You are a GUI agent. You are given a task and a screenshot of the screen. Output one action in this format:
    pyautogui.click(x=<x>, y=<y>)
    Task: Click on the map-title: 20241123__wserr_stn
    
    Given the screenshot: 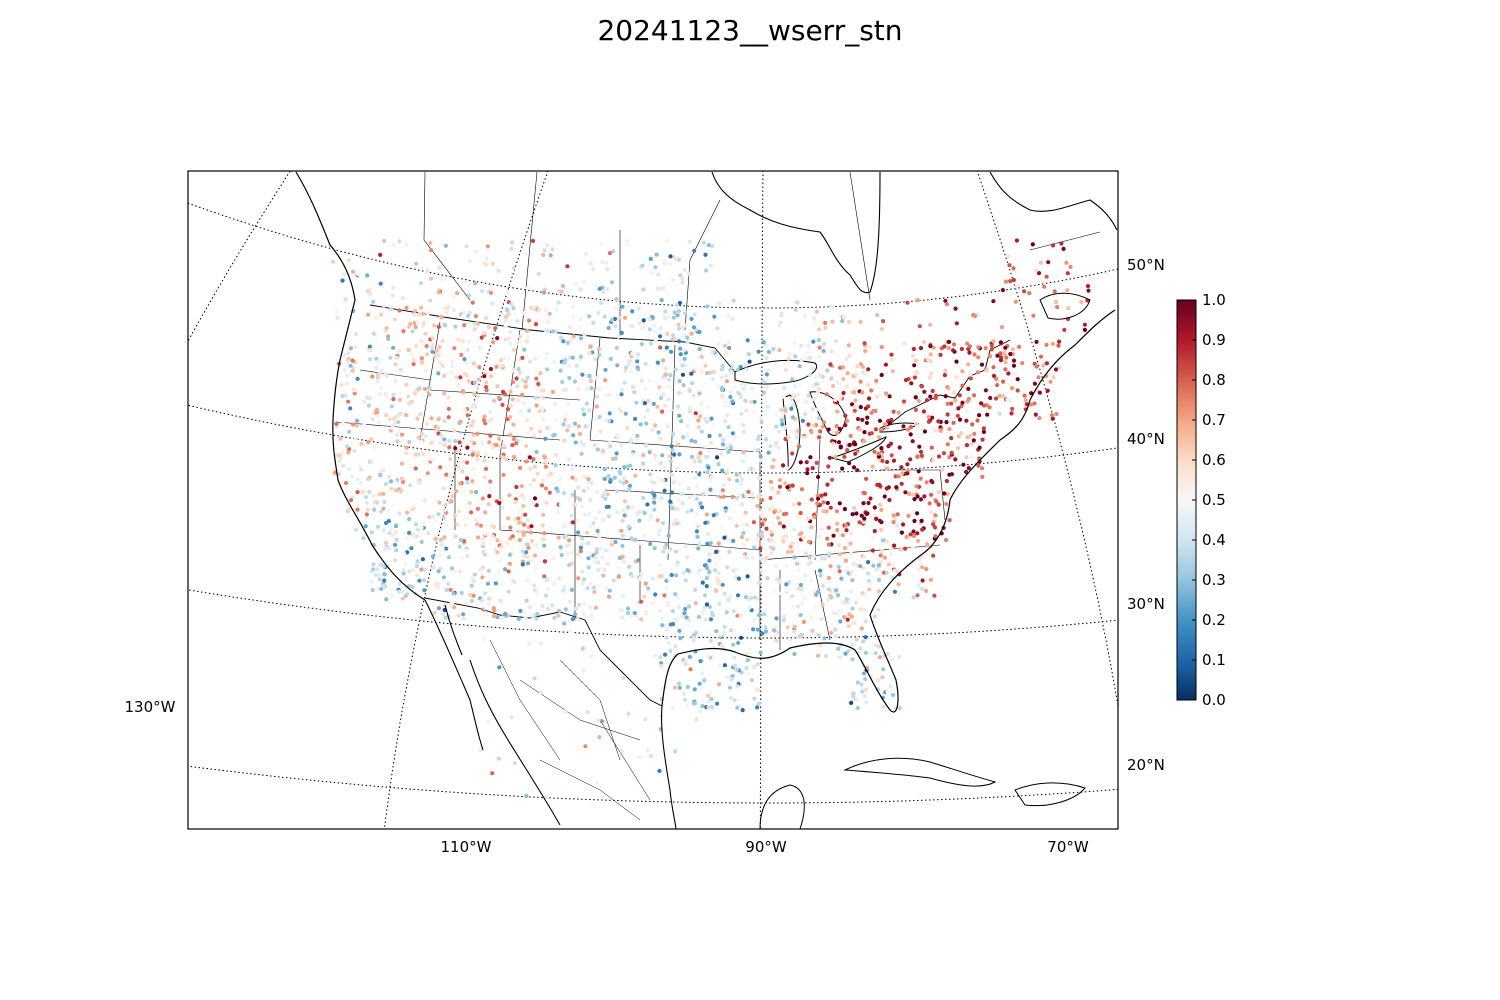 What is the action you would take?
    pyautogui.click(x=750, y=30)
    